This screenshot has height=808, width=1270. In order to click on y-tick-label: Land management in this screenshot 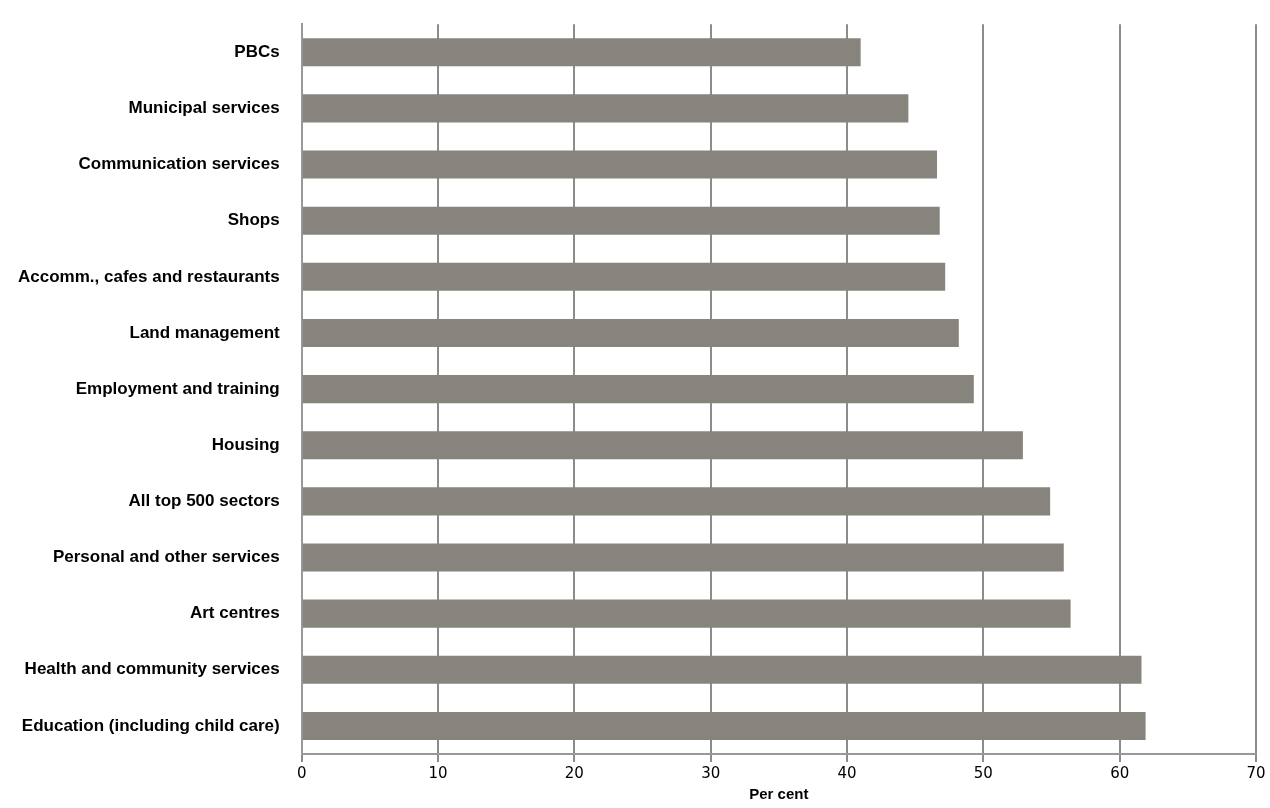, I will do `click(205, 332)`.